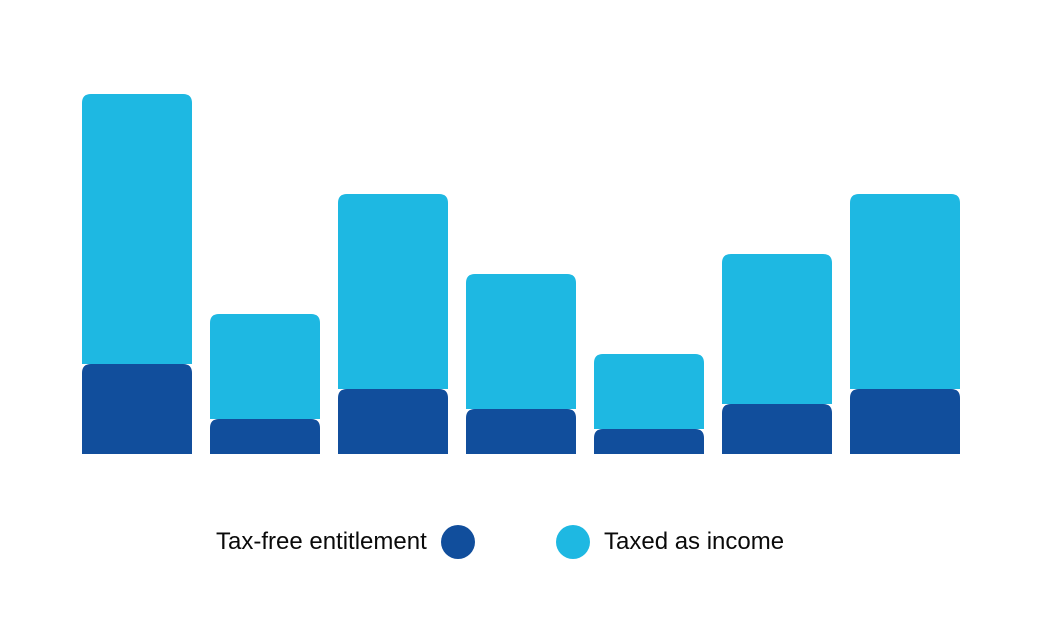  Describe the element at coordinates (573, 542) in the screenshot. I see `legend-swatch-taxed` at that location.